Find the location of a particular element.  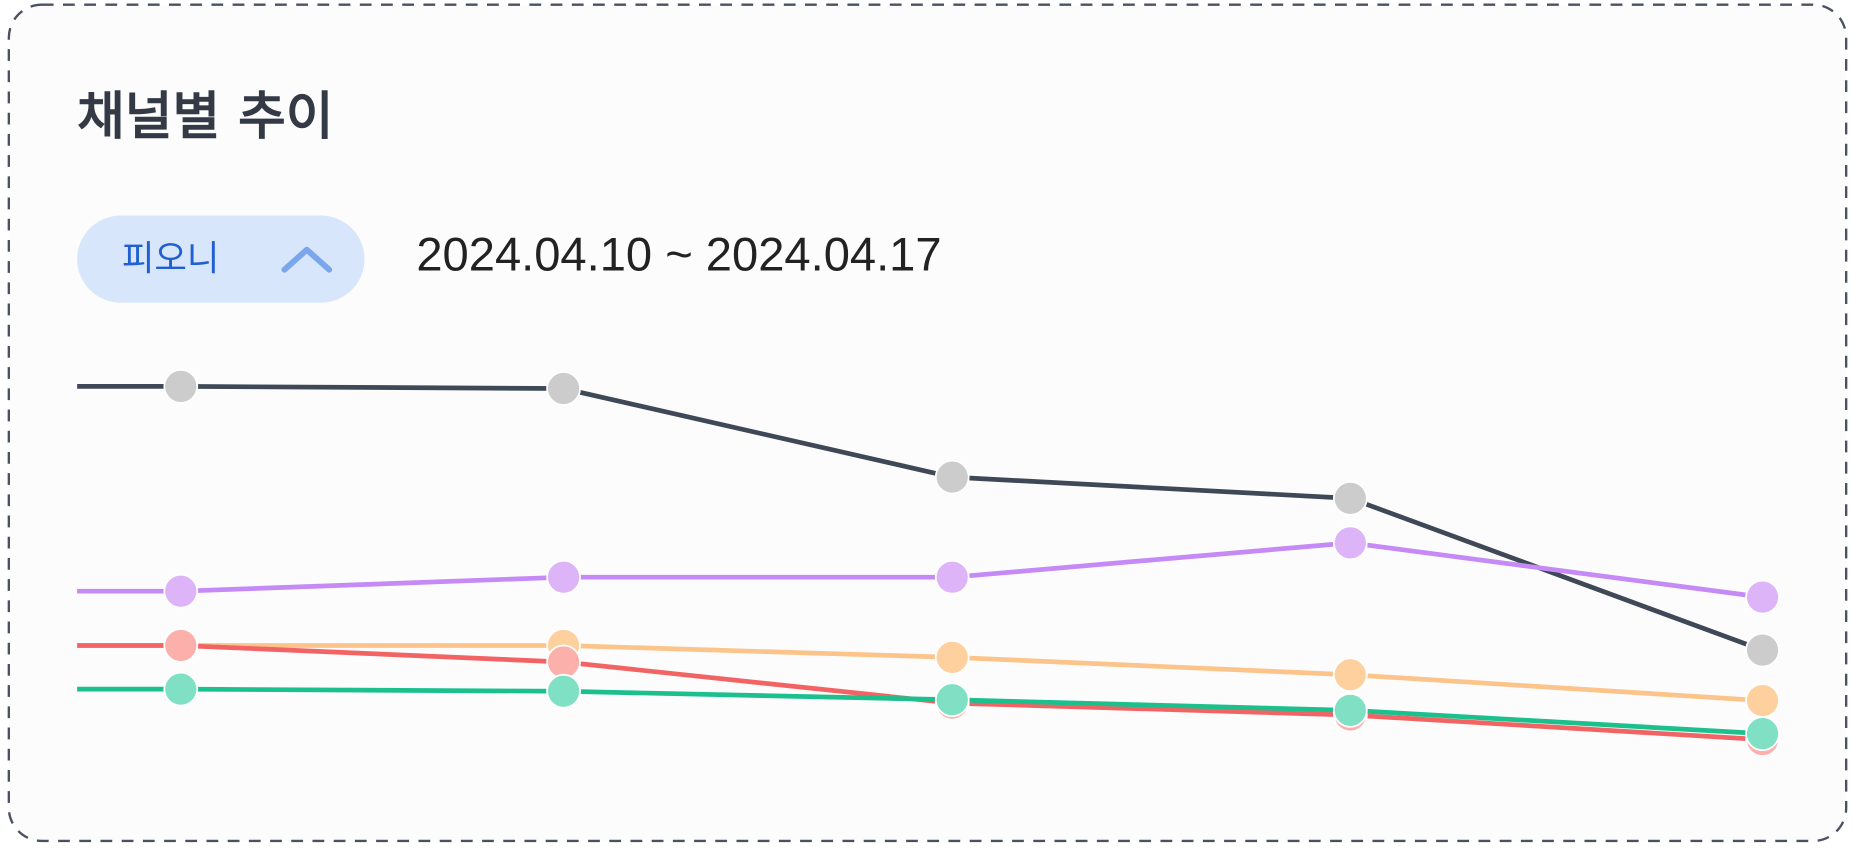

chevron-up is located at coordinates (307, 259).